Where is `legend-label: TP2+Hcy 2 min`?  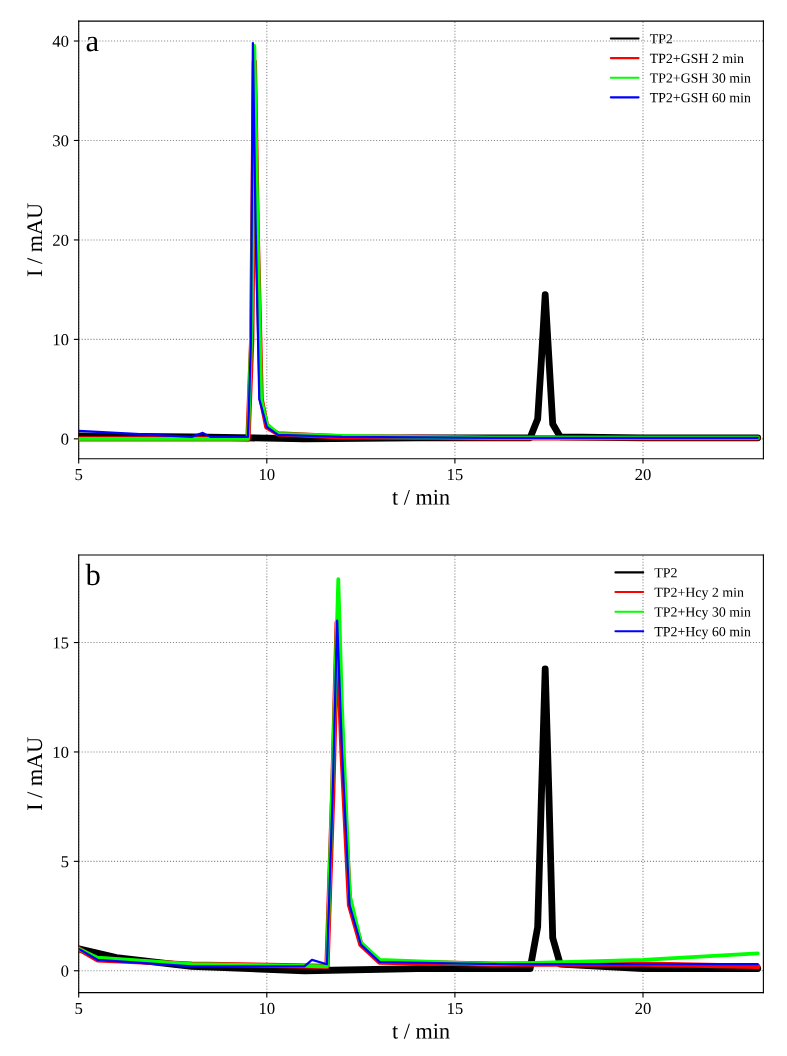
legend-label: TP2+Hcy 2 min is located at coordinates (699, 593).